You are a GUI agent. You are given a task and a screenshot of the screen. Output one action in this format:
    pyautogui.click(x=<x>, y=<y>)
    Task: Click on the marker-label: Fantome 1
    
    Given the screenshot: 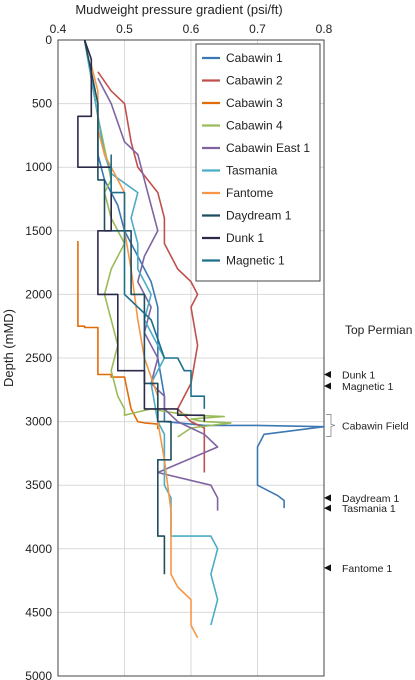 What is the action you would take?
    pyautogui.click(x=367, y=569)
    